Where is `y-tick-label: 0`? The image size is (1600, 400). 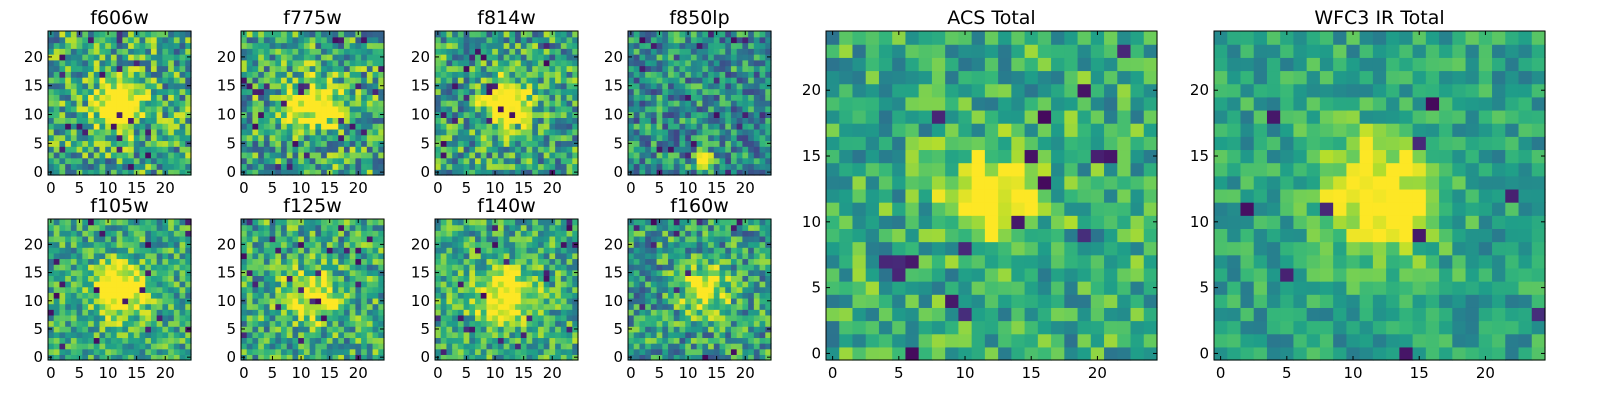 y-tick-label: 0 is located at coordinates (425, 172).